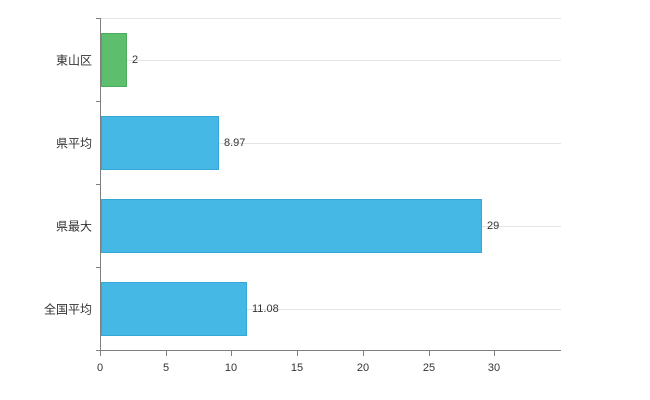  Describe the element at coordinates (493, 226) in the screenshot. I see `bar-value-label: 29` at that location.